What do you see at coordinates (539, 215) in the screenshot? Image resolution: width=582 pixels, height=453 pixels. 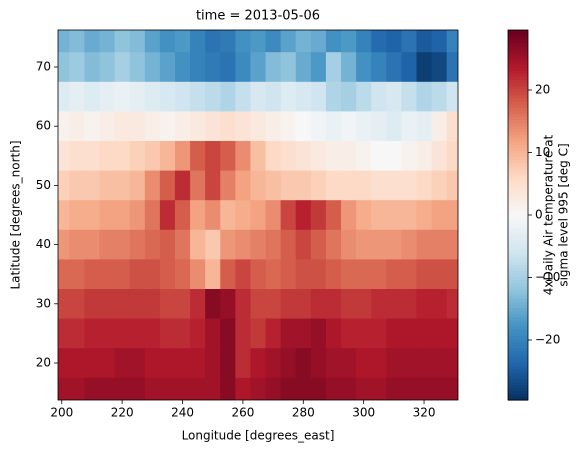 I see `colorbar-tick-label: 0` at bounding box center [539, 215].